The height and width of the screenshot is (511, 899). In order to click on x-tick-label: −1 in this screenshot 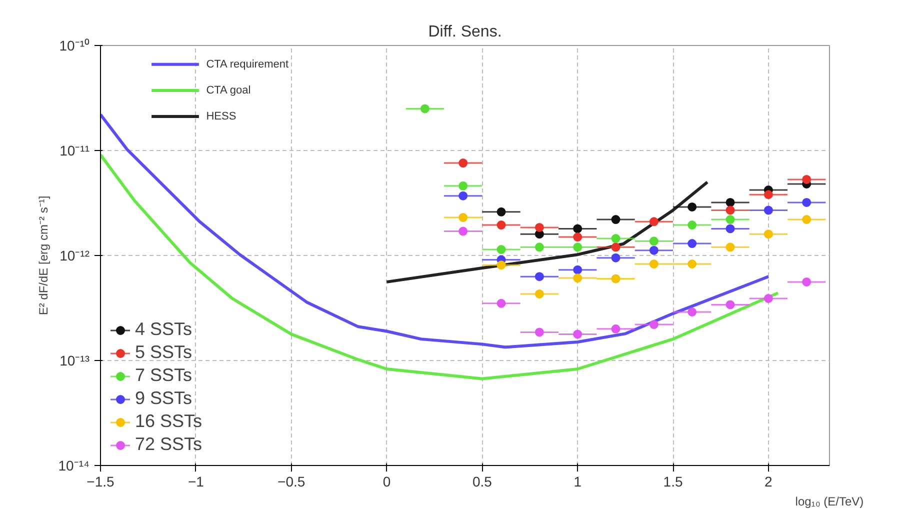, I will do `click(196, 482)`.